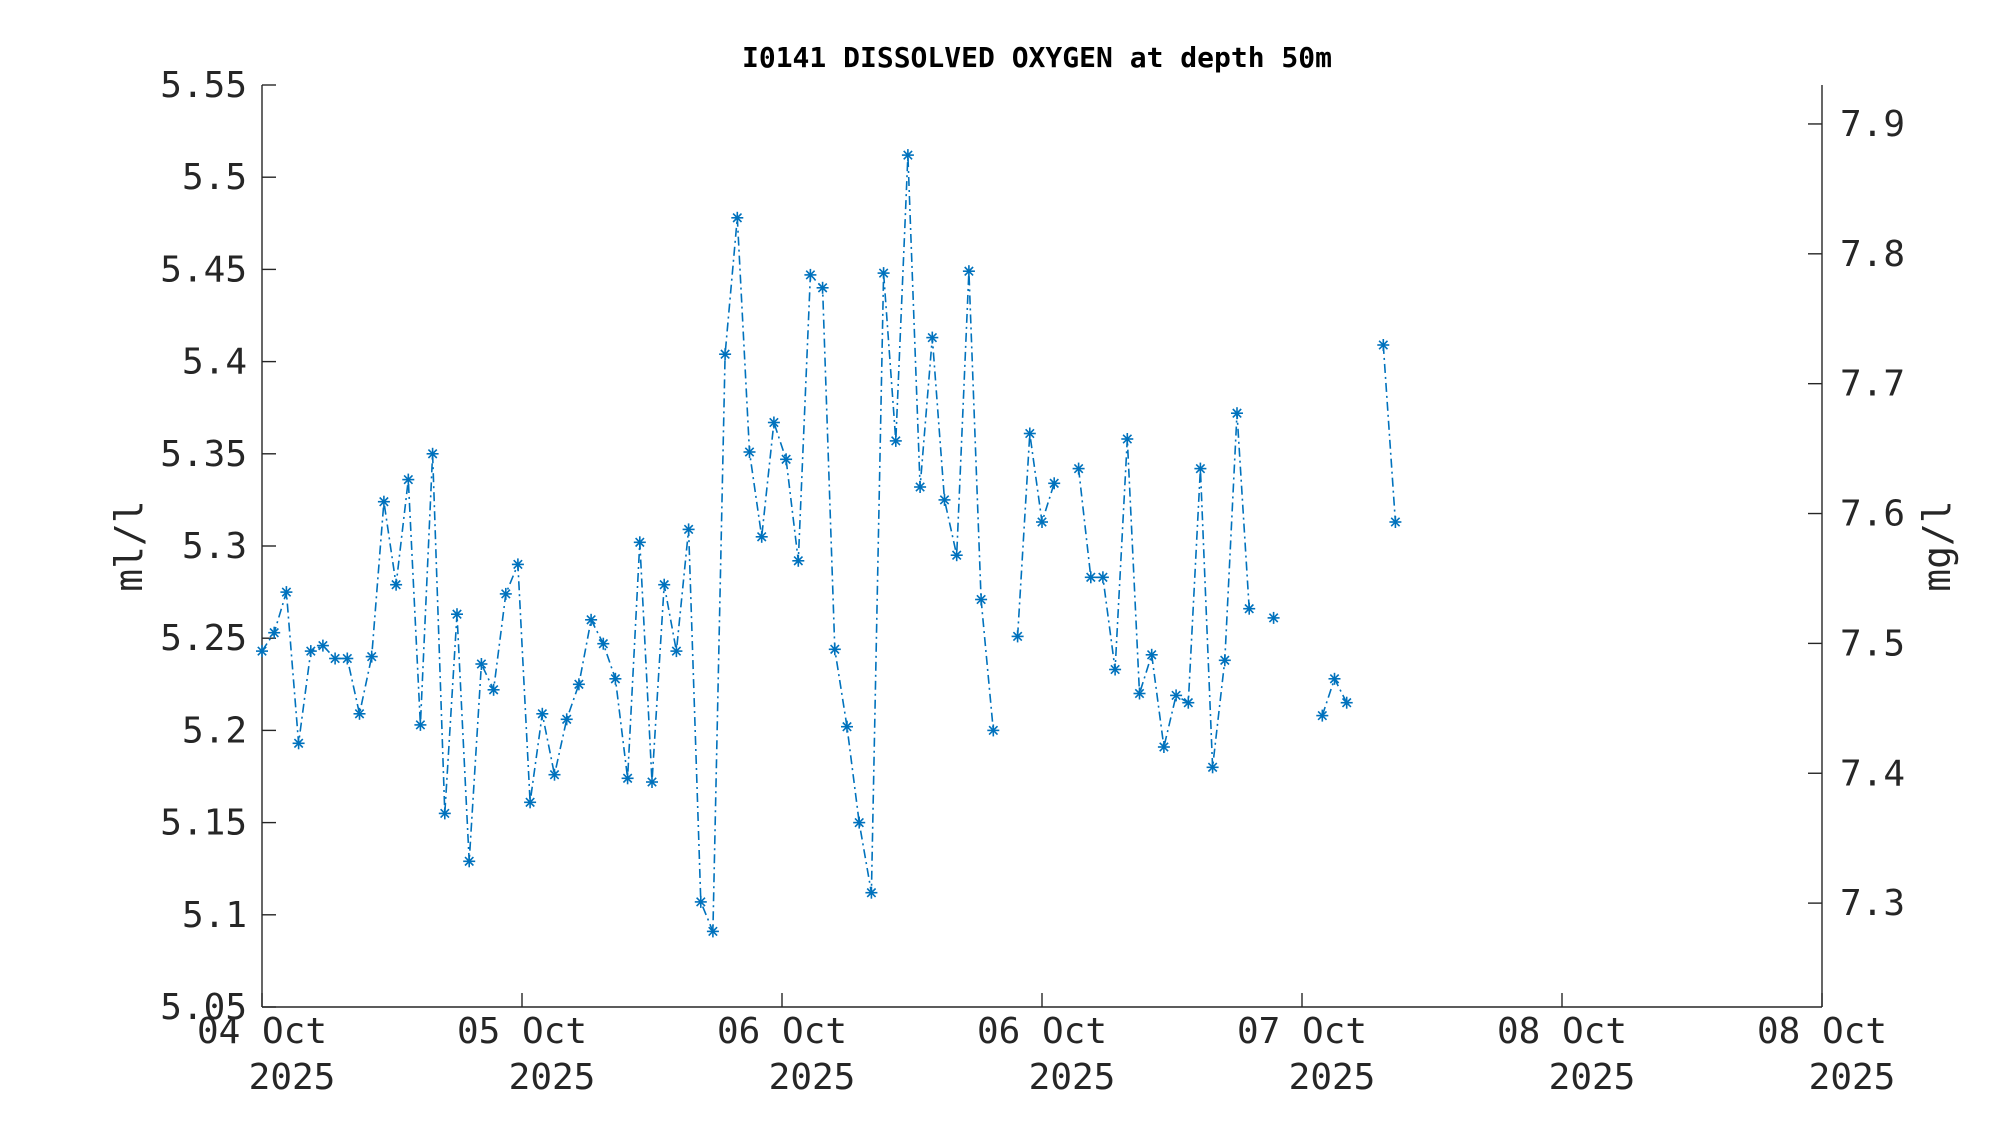  What do you see at coordinates (1937, 546) in the screenshot?
I see `right-y-axis-label: mg/l` at bounding box center [1937, 546].